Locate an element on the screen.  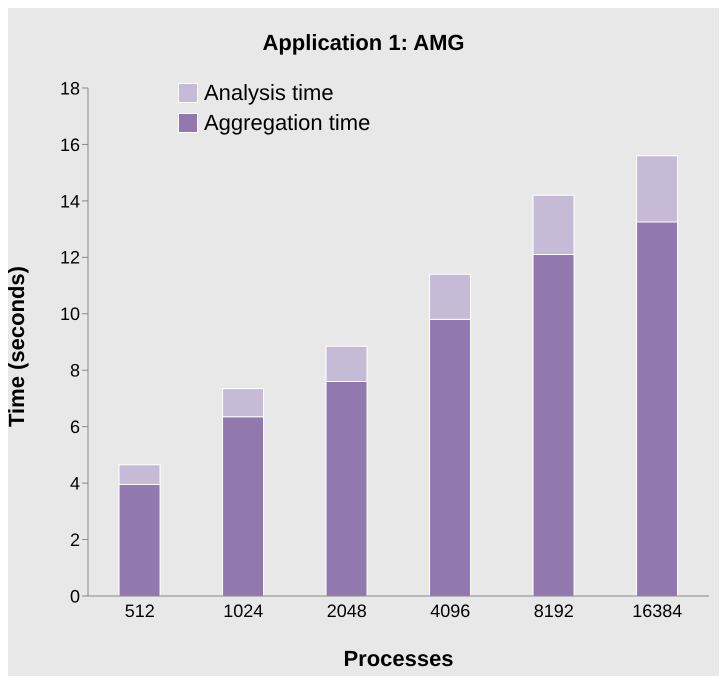
y-axis-title: Time (seconds) is located at coordinates (16, 346).